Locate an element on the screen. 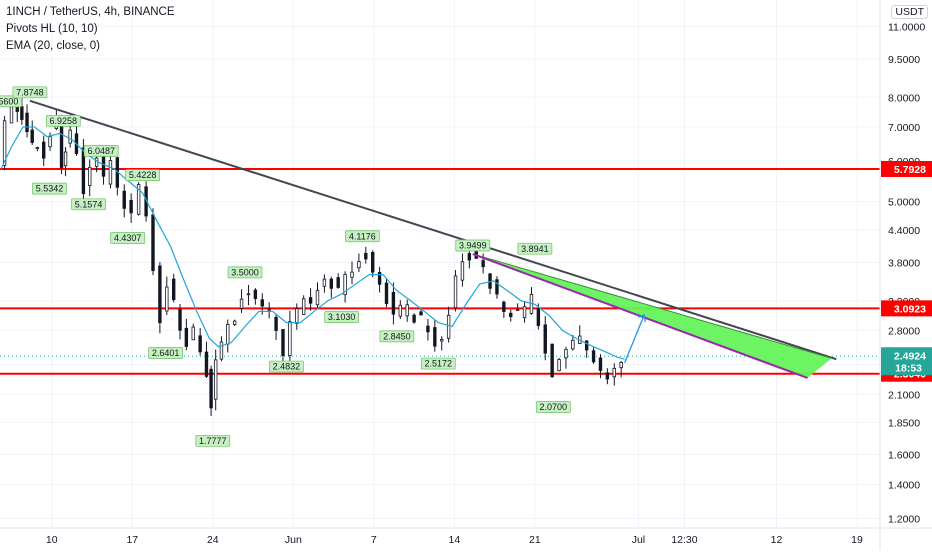 This screenshot has width=932, height=555. pivot-label: 4.4307 is located at coordinates (128, 238).